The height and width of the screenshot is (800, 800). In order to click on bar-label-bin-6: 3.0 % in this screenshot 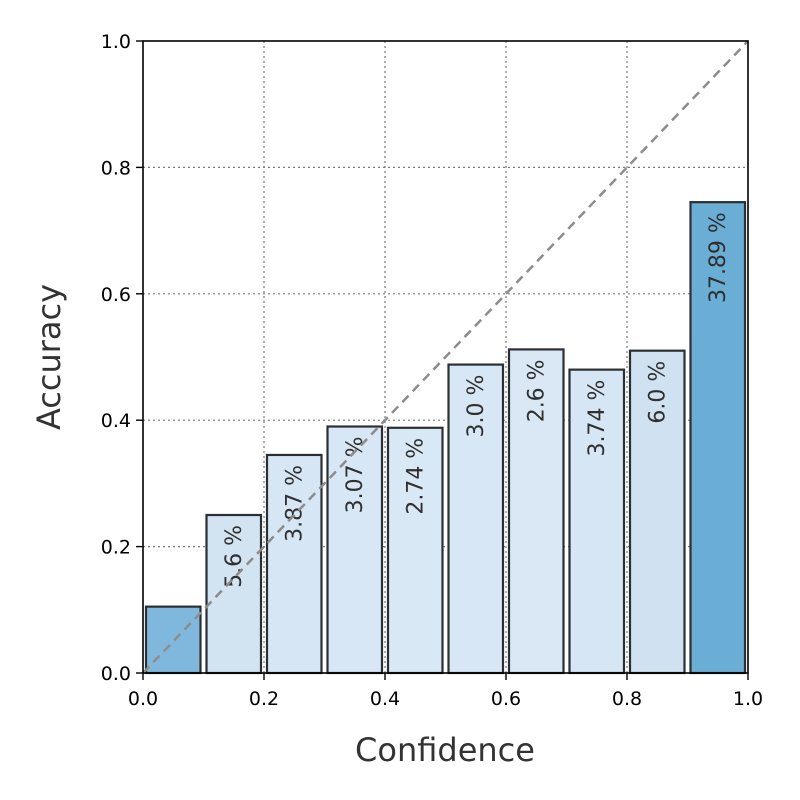, I will do `click(476, 406)`.